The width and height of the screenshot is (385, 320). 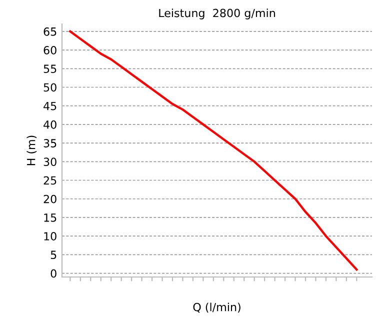 I want to click on y-tick-label: 0, so click(x=53, y=273).